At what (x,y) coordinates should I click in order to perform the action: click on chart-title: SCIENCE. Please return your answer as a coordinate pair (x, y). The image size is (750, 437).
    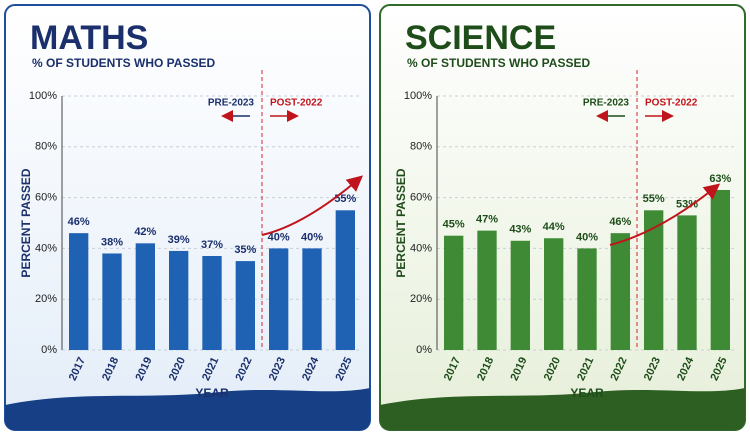
    Looking at the image, I should click on (480, 38).